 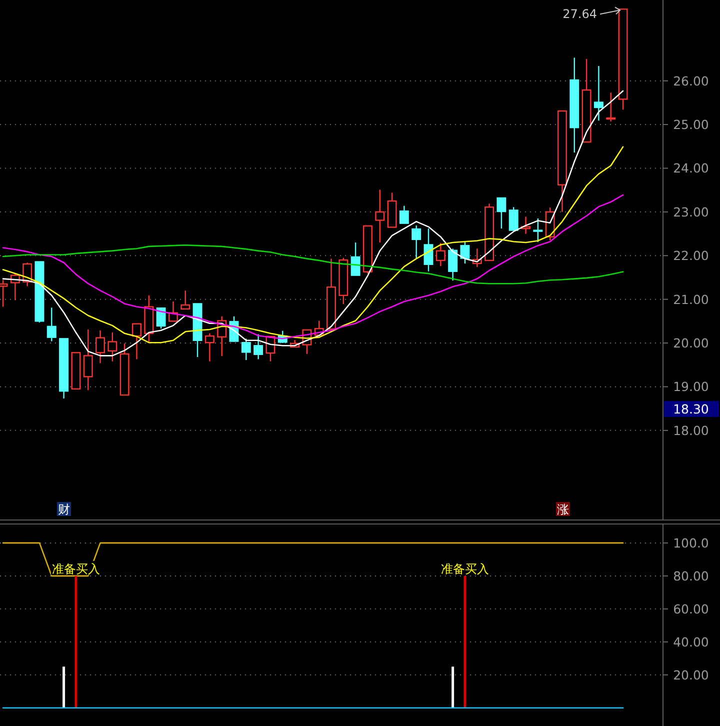 I want to click on y-tick-label: 80.00, so click(x=691, y=576).